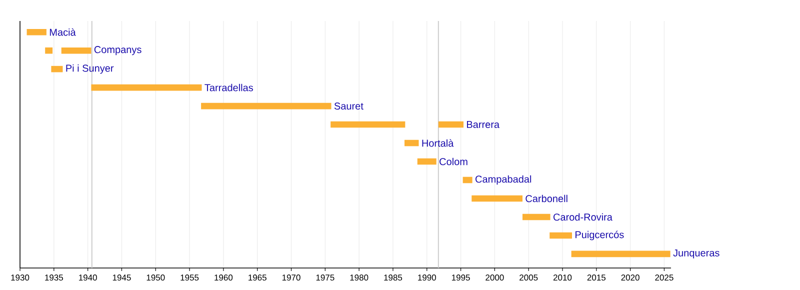 The image size is (800, 290). What do you see at coordinates (257, 277) in the screenshot?
I see `x-tick-label: 1965` at bounding box center [257, 277].